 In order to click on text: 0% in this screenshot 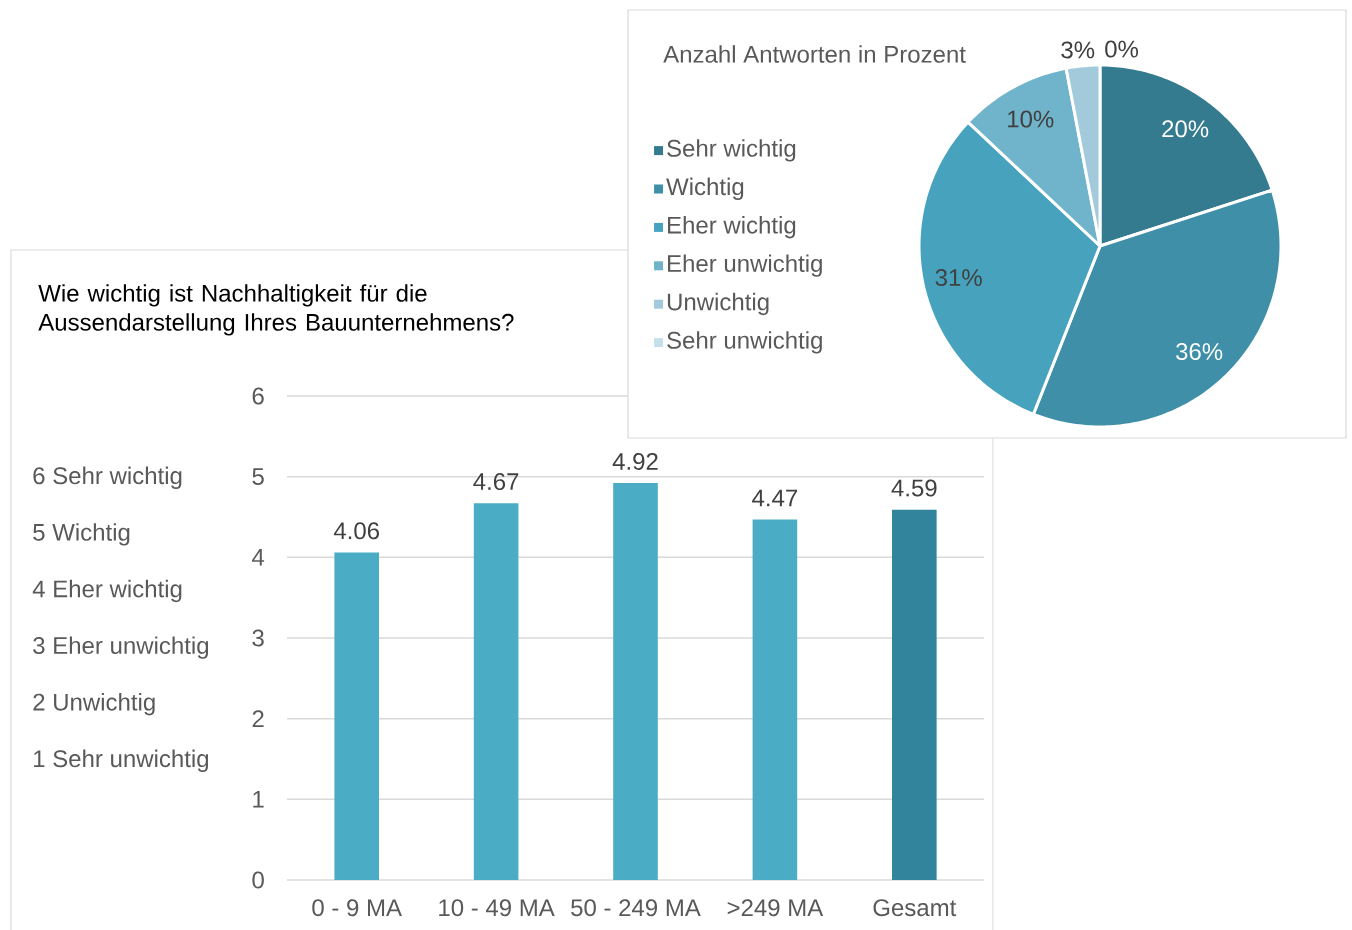, I will do `click(1122, 49)`.